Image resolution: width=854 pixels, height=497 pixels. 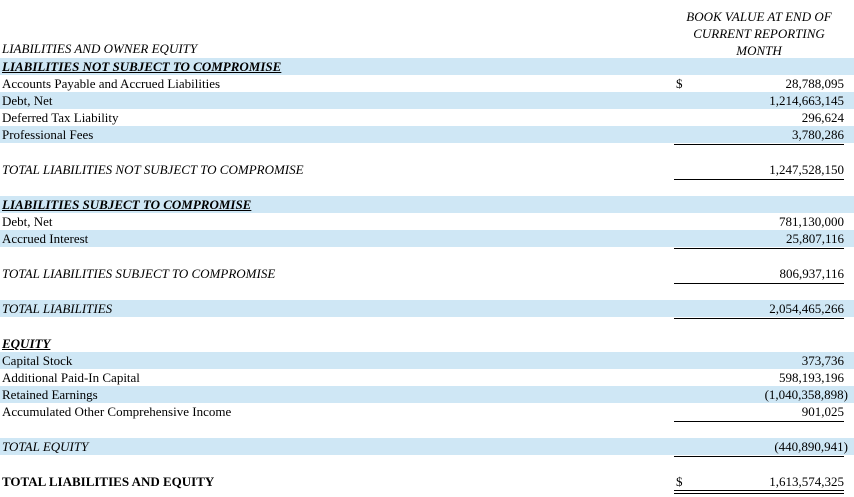 What do you see at coordinates (811, 377) in the screenshot?
I see `row-value: 598,193,196` at bounding box center [811, 377].